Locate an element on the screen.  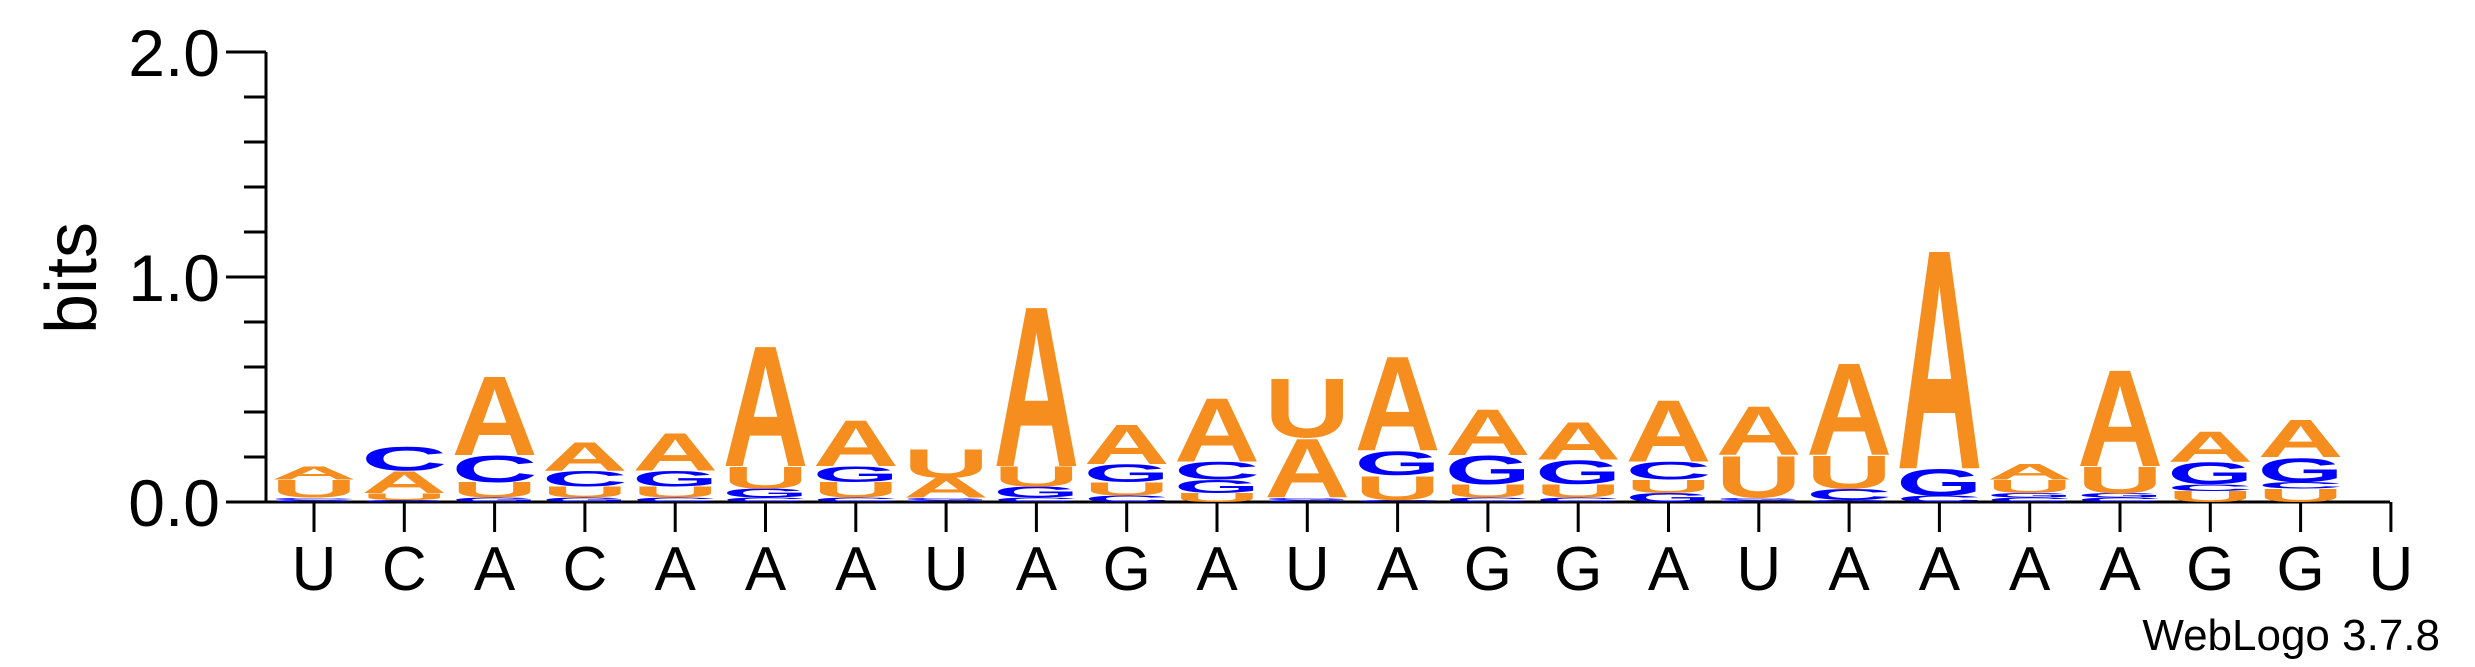
y-ticks: 0.0 1.0 2.0 is located at coordinates (197, 278).